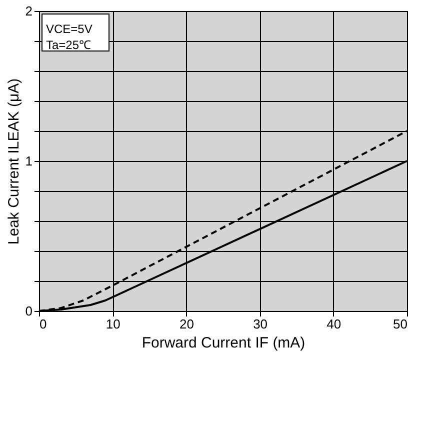  I want to click on annotation: VCE=5V, so click(69, 29).